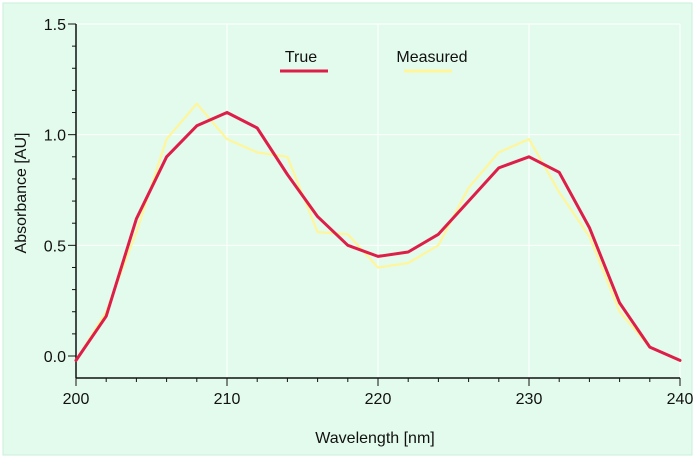 The width and height of the screenshot is (695, 458). I want to click on y-tick-label: 0.5, so click(55, 246).